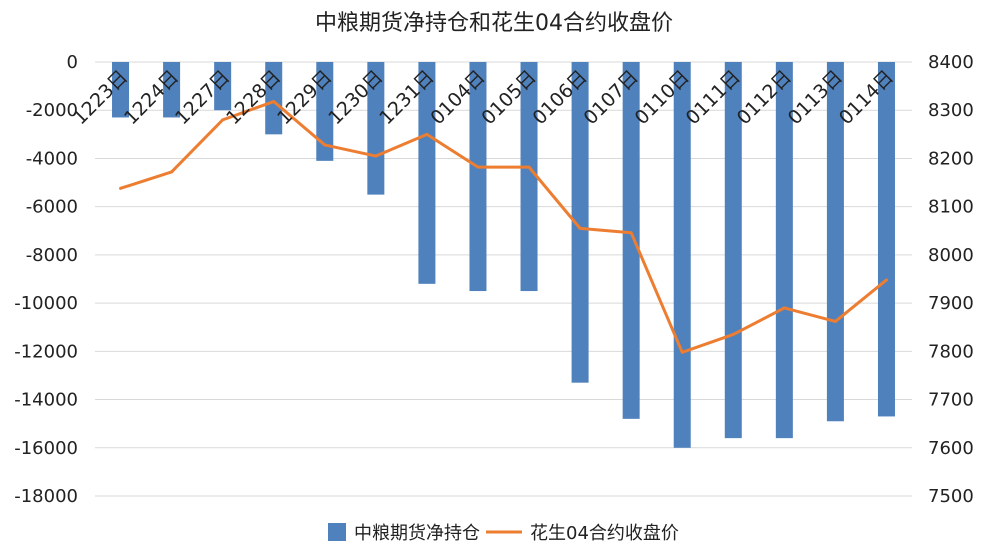 The width and height of the screenshot is (988, 555). Describe the element at coordinates (46, 351) in the screenshot. I see `left-tick-label: -12000` at that location.